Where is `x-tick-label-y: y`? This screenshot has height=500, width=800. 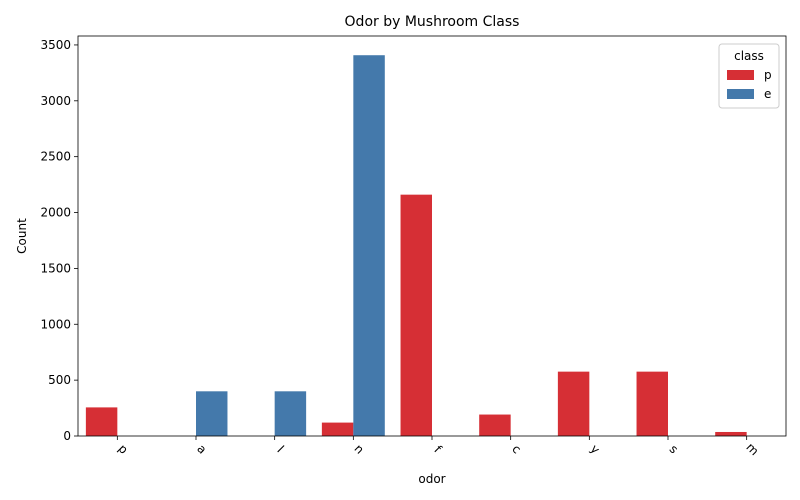 x-tick-label-y: y is located at coordinates (595, 449).